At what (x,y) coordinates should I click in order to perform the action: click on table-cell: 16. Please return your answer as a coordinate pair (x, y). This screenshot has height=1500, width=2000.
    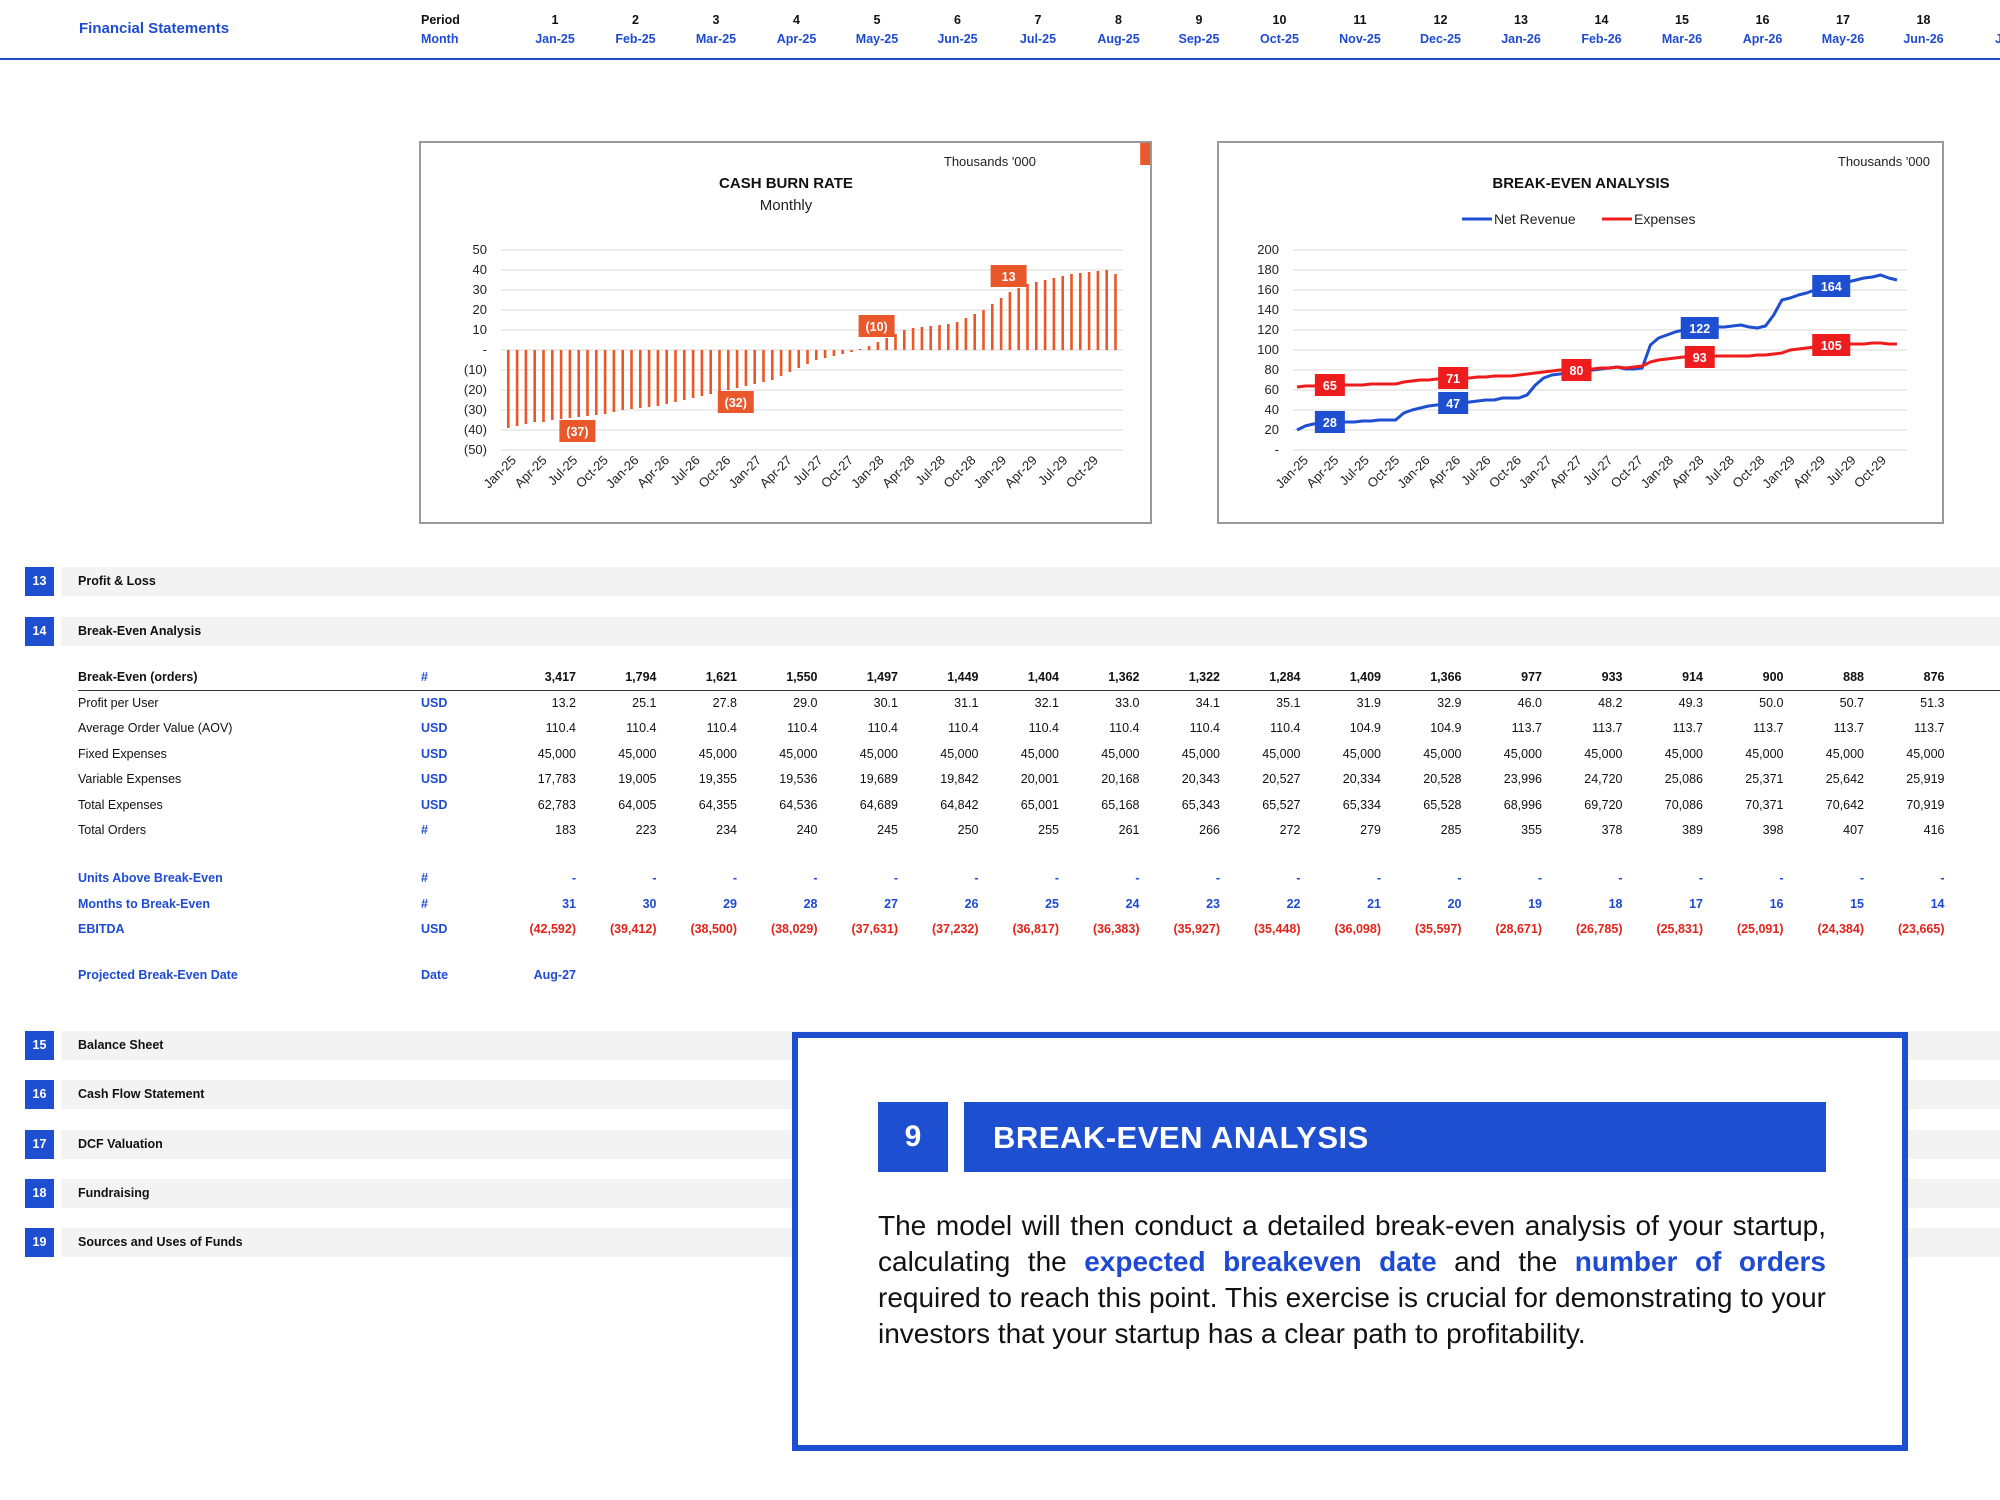
    Looking at the image, I should click on (1776, 904).